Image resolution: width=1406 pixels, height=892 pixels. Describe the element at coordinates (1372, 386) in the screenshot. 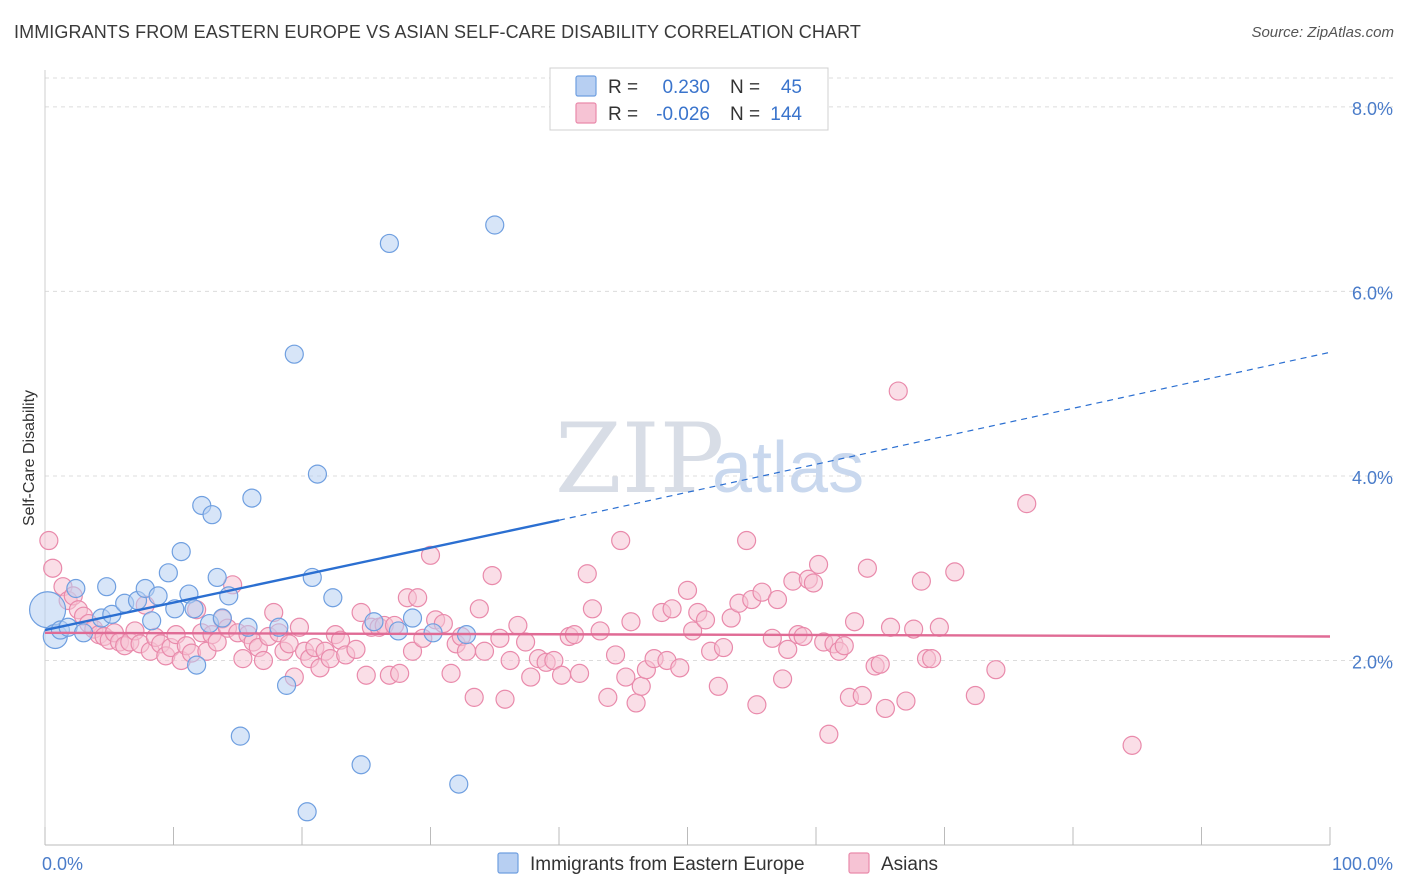

I see `y-tick-labels: 2.0% 4.0% 6.0% 8.0%` at that location.